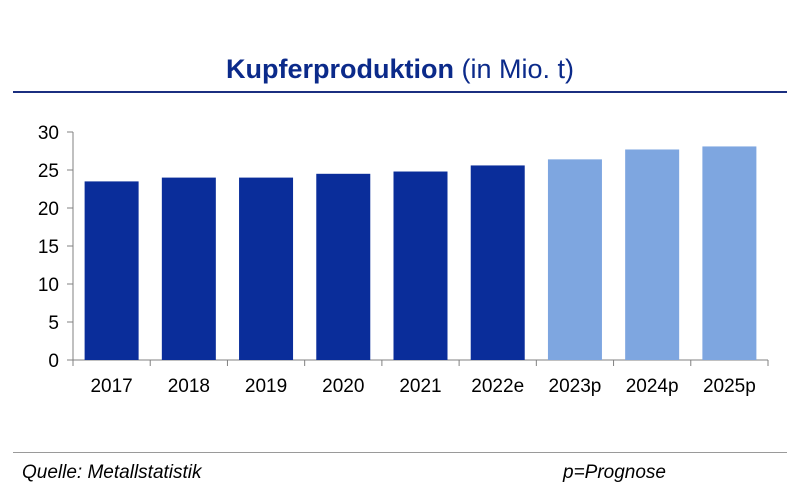 This screenshot has height=502, width=800. What do you see at coordinates (48, 209) in the screenshot?
I see `y-tick-label: 20` at bounding box center [48, 209].